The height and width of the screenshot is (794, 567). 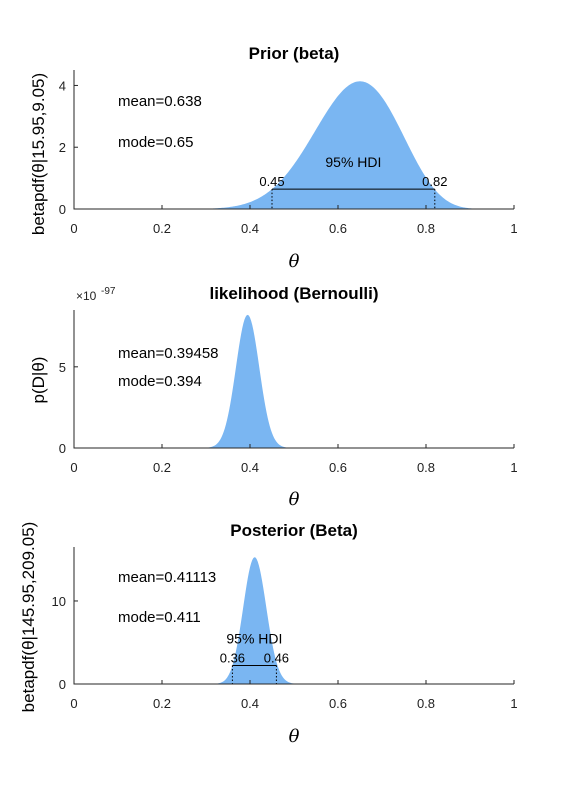 I want to click on prior-hdi-low-label: 0.45, so click(x=271, y=181).